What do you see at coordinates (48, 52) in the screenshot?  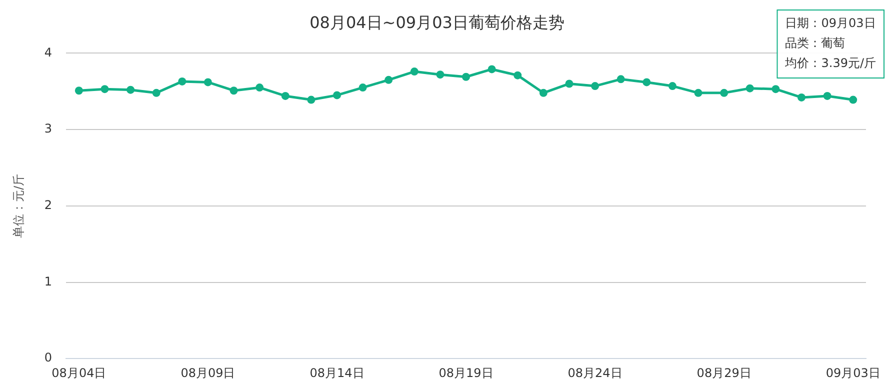 I see `y-tick-label: 4` at bounding box center [48, 52].